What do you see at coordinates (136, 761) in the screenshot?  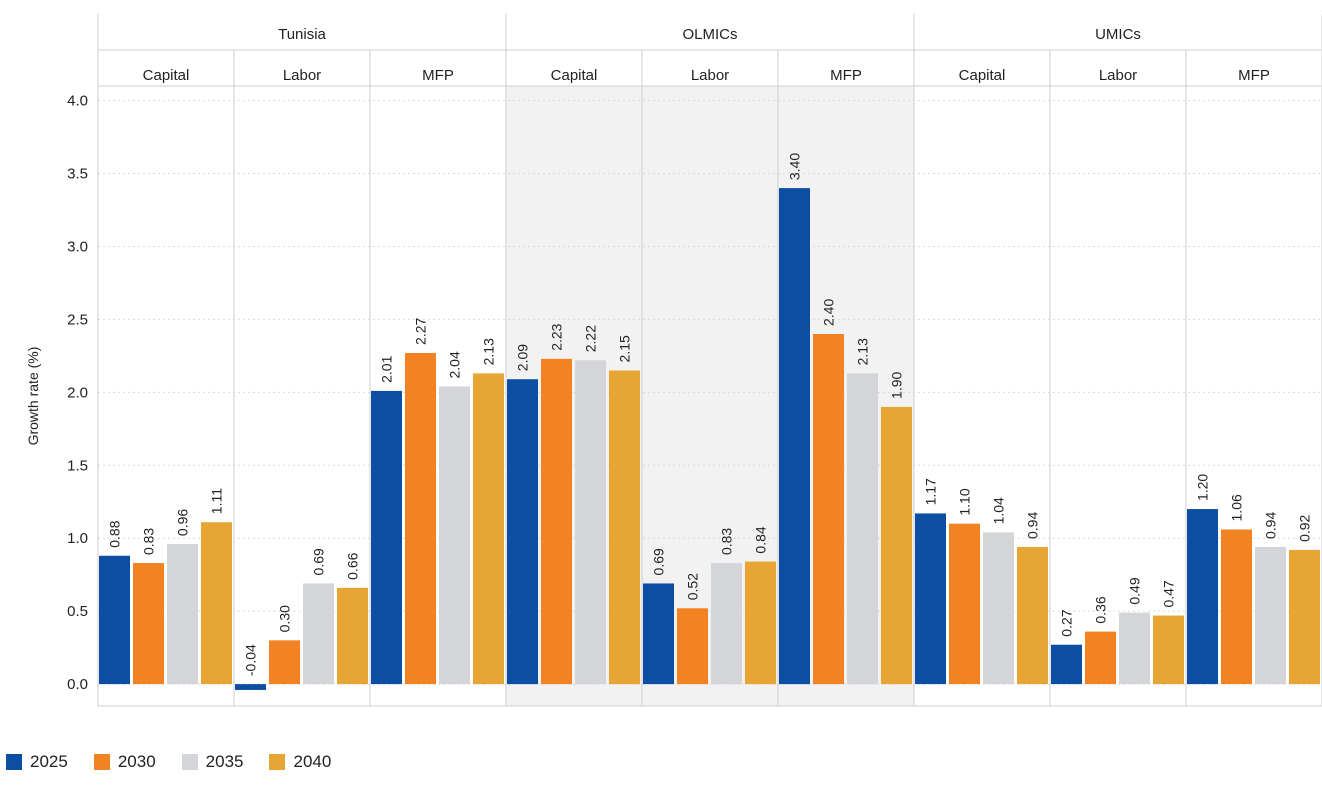 I see `legend-label-2030: 2030` at bounding box center [136, 761].